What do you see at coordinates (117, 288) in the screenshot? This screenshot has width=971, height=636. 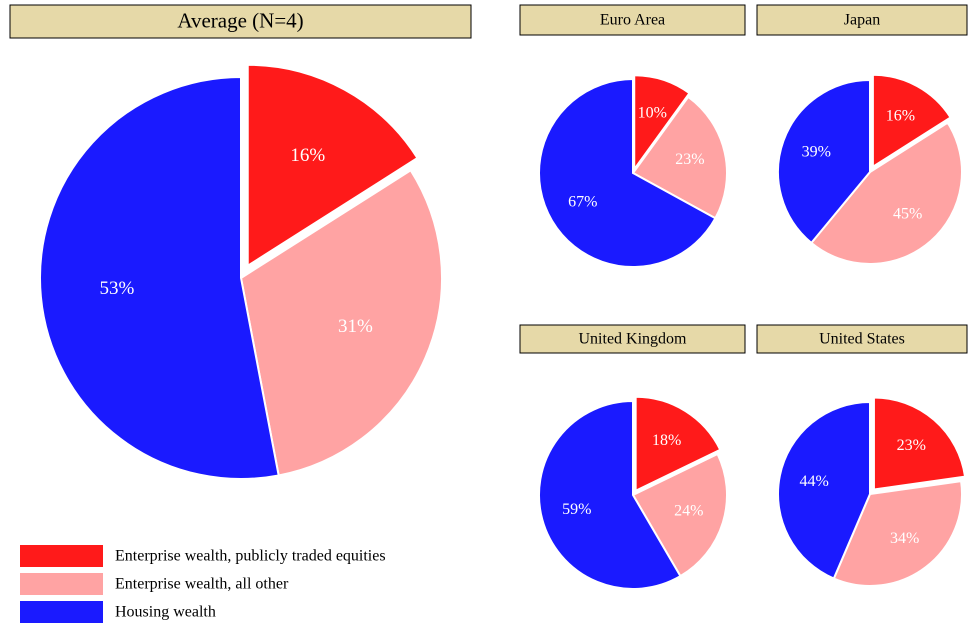 I see `value-label: 53%` at bounding box center [117, 288].